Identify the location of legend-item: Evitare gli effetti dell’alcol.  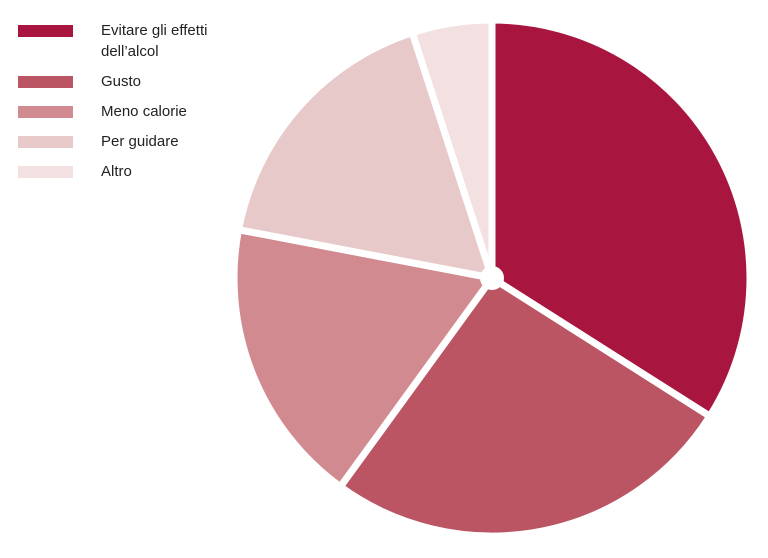
(128, 41).